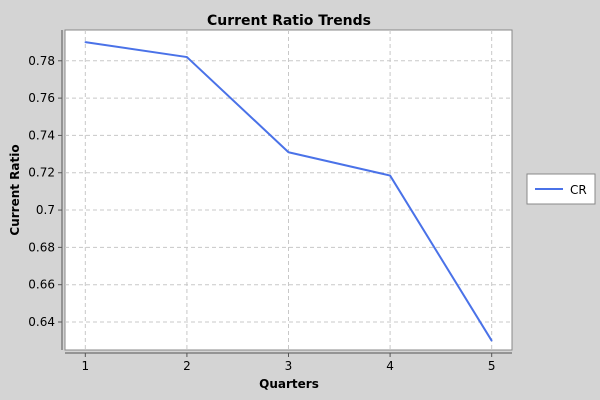 The height and width of the screenshot is (400, 600). I want to click on chart-title: Current Ratio Trends, so click(289, 21).